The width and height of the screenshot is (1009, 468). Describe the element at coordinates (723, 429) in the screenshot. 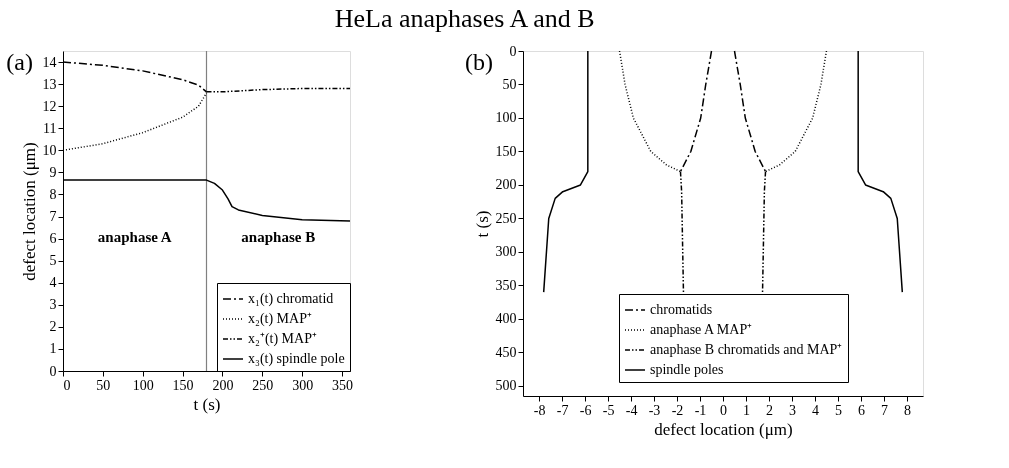

I see `x-axis-title: defect location (μm)` at that location.